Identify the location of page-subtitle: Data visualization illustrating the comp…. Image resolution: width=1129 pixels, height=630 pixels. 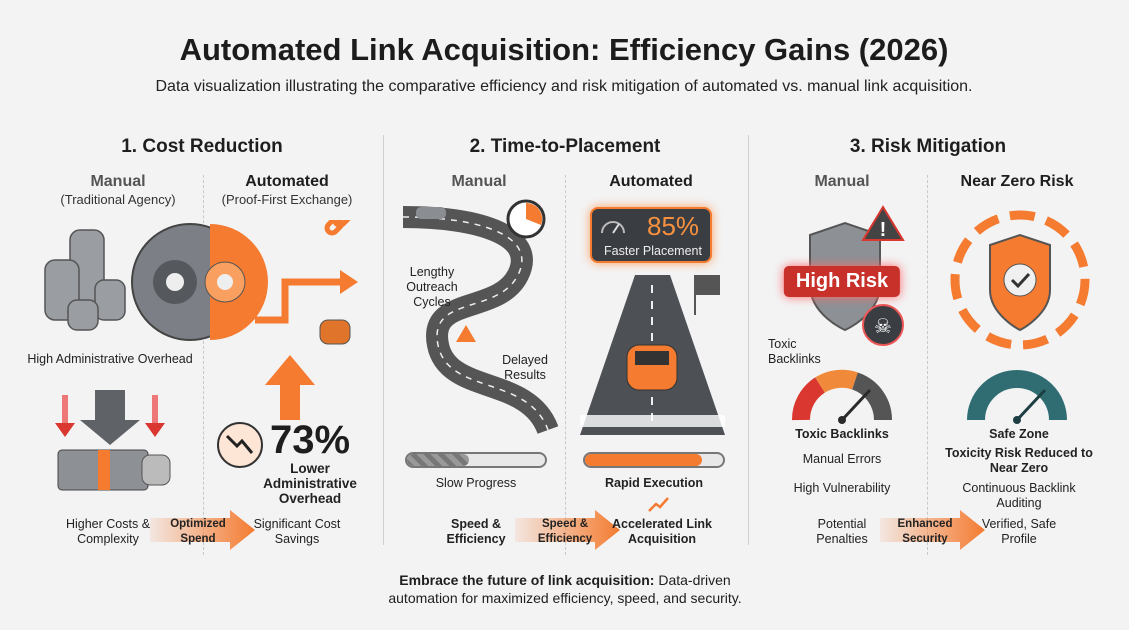
(564, 86).